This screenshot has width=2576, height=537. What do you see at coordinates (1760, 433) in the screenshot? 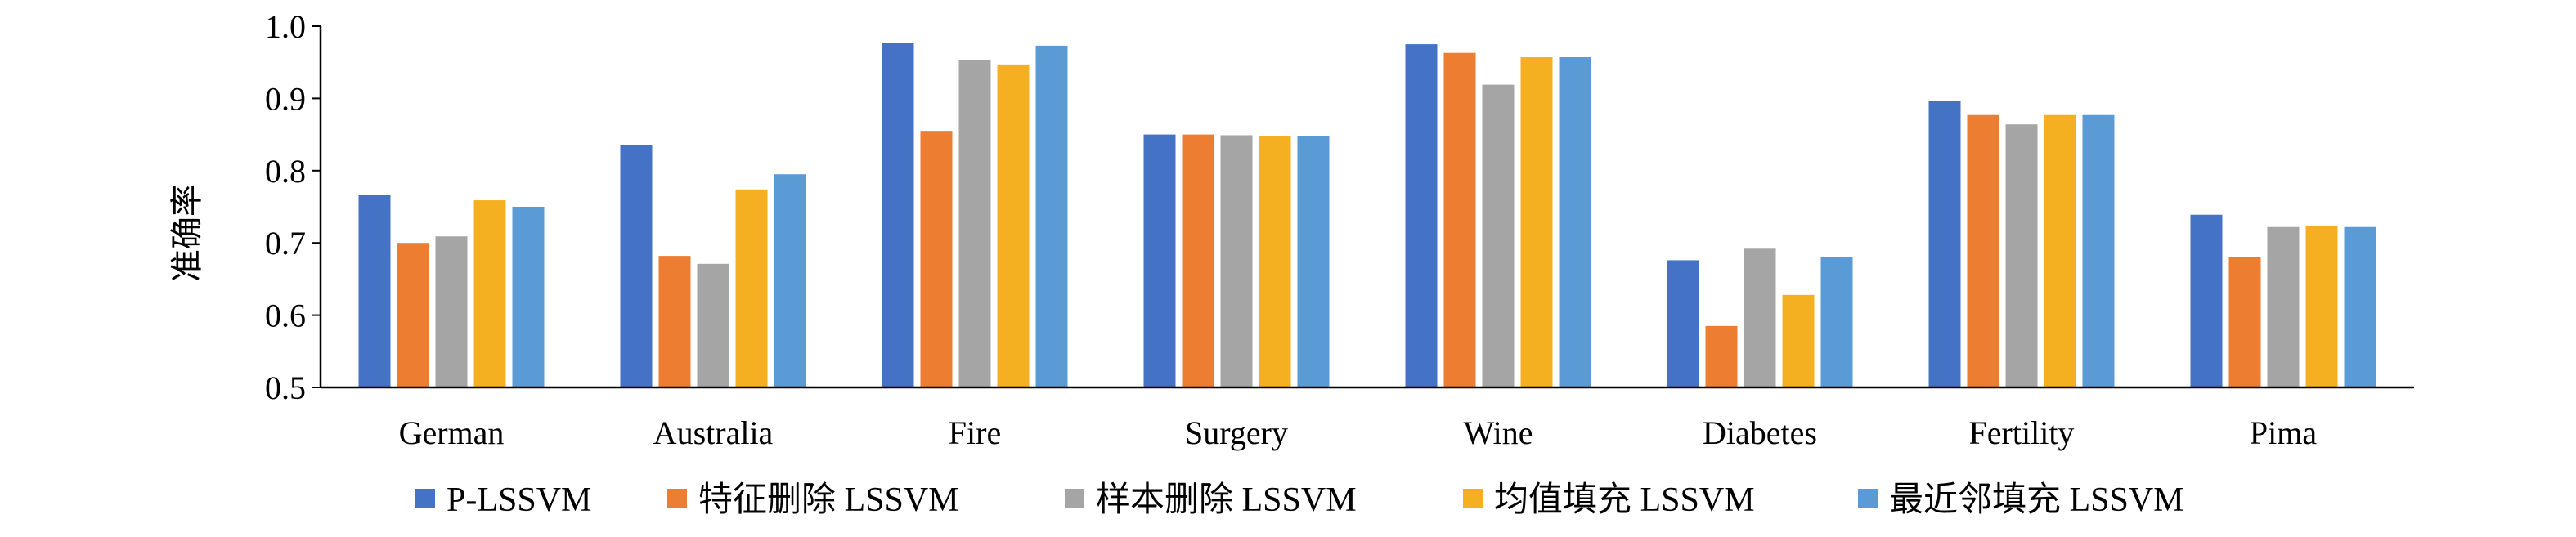
I see `x-tick-label: Diabetes` at bounding box center [1760, 433].